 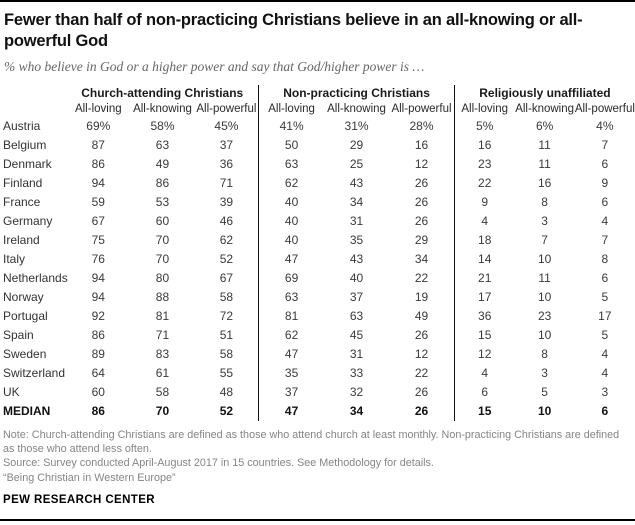 I want to click on value-cell: 29, so click(x=421, y=240).